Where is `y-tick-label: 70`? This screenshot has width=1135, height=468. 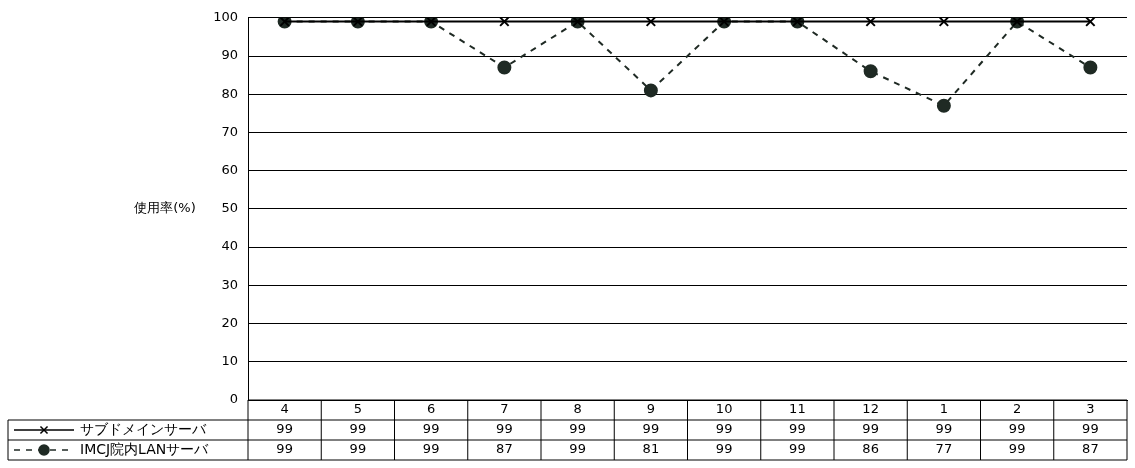
y-tick-label: 70 is located at coordinates (229, 131).